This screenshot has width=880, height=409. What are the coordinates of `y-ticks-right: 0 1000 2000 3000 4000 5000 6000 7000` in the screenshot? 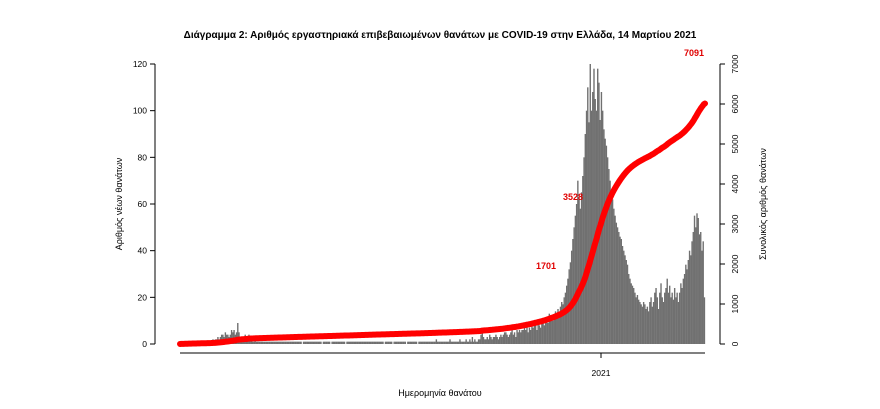 It's located at (730, 200).